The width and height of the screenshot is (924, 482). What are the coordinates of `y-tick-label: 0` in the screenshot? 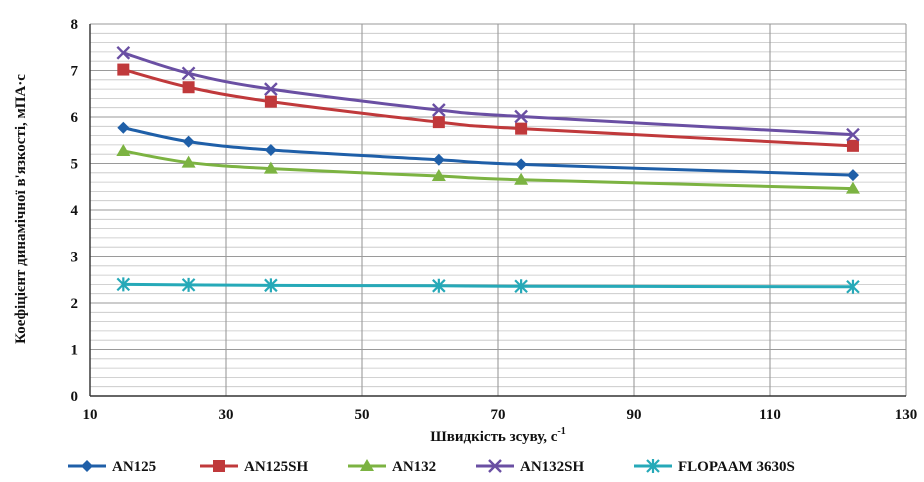 It's located at (75, 397).